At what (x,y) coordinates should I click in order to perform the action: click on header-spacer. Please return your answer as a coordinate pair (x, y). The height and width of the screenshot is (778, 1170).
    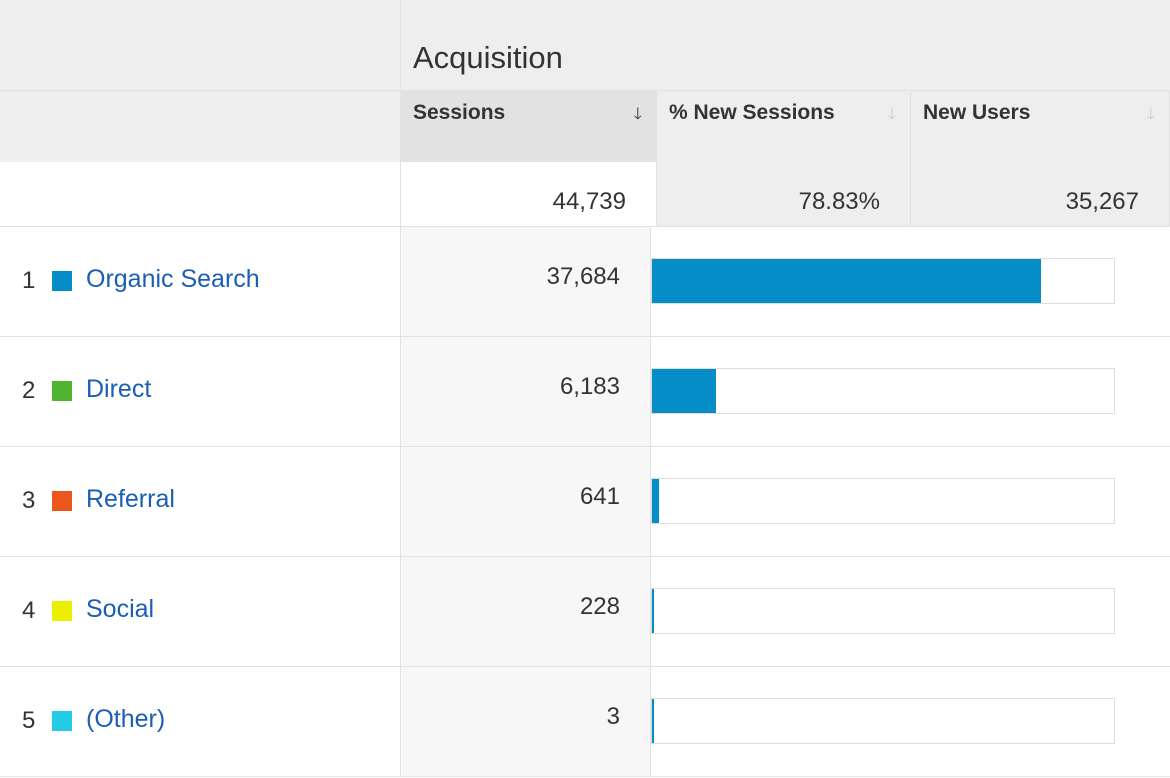
    Looking at the image, I should click on (200, 45).